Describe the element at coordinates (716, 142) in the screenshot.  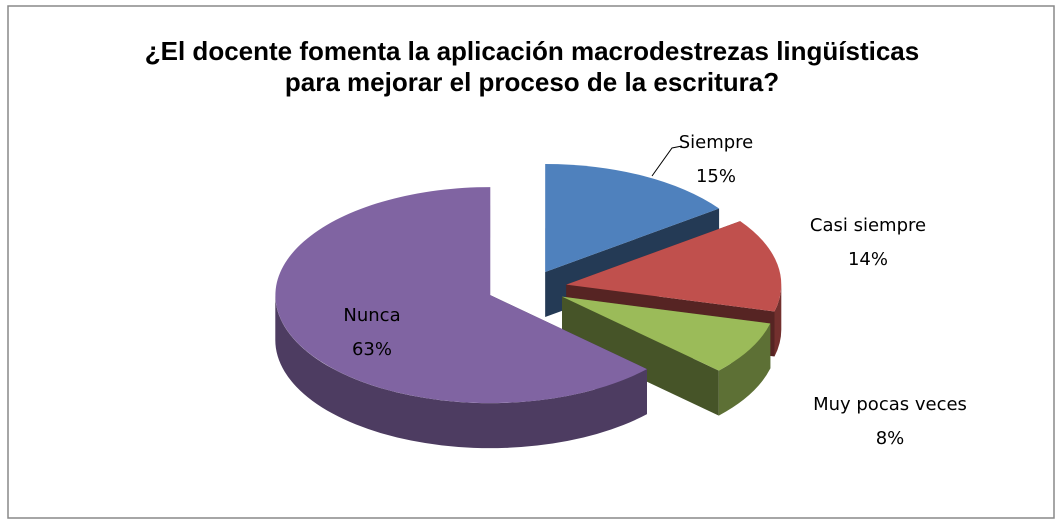
I see `slice-label: Siempre` at that location.